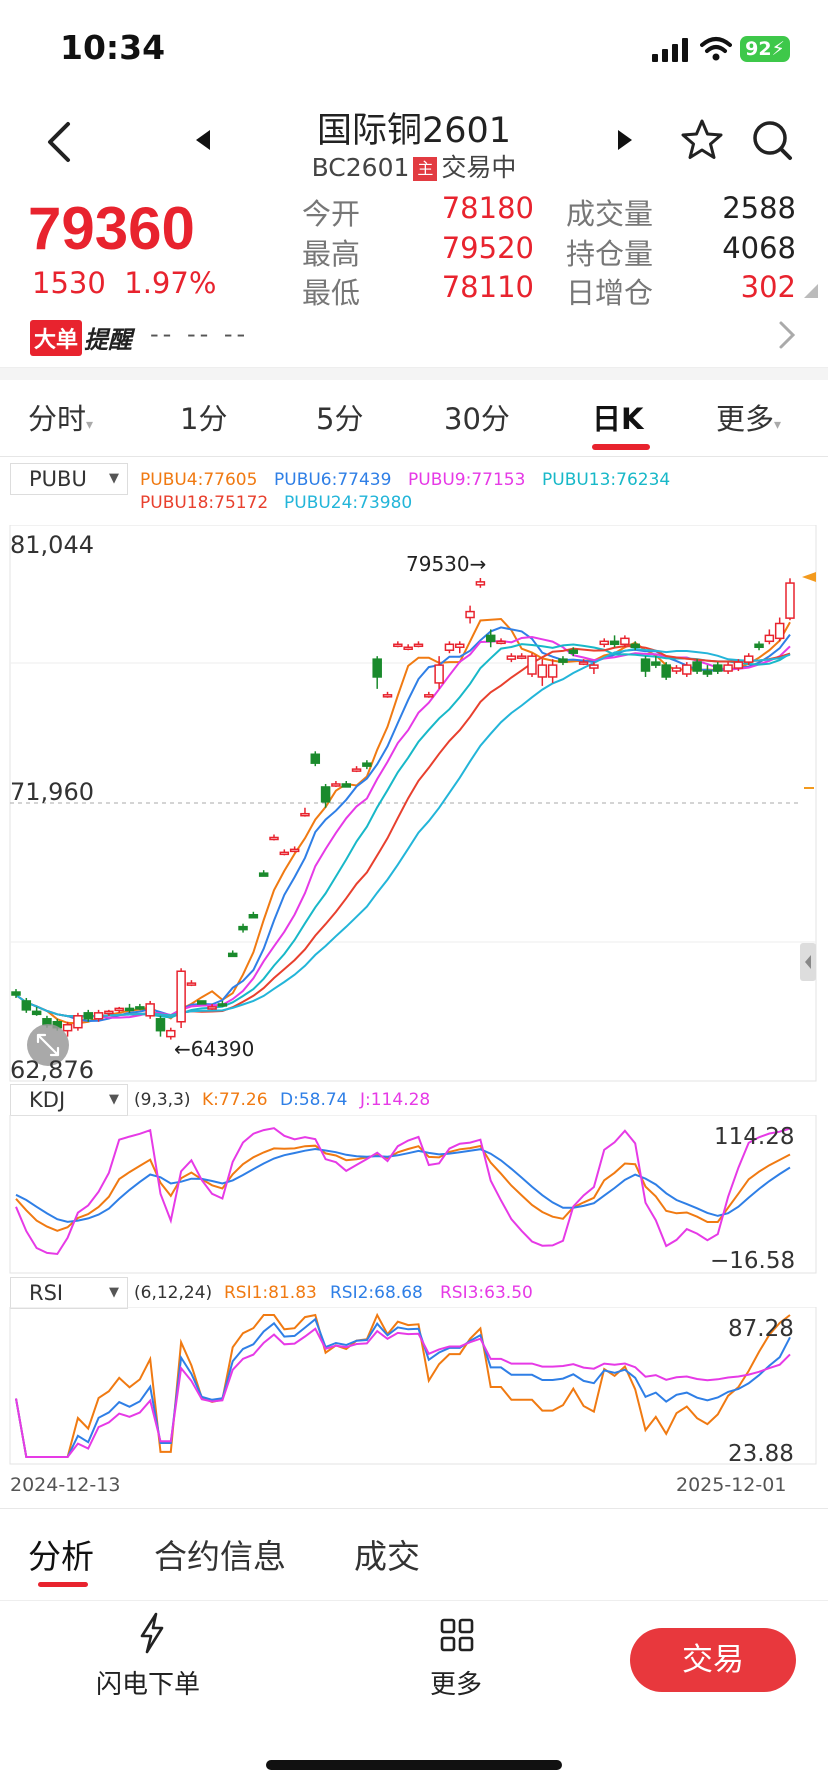 The width and height of the screenshot is (828, 1792). What do you see at coordinates (414, 337) in the screenshot?
I see `big-order-alert-row` at bounding box center [414, 337].